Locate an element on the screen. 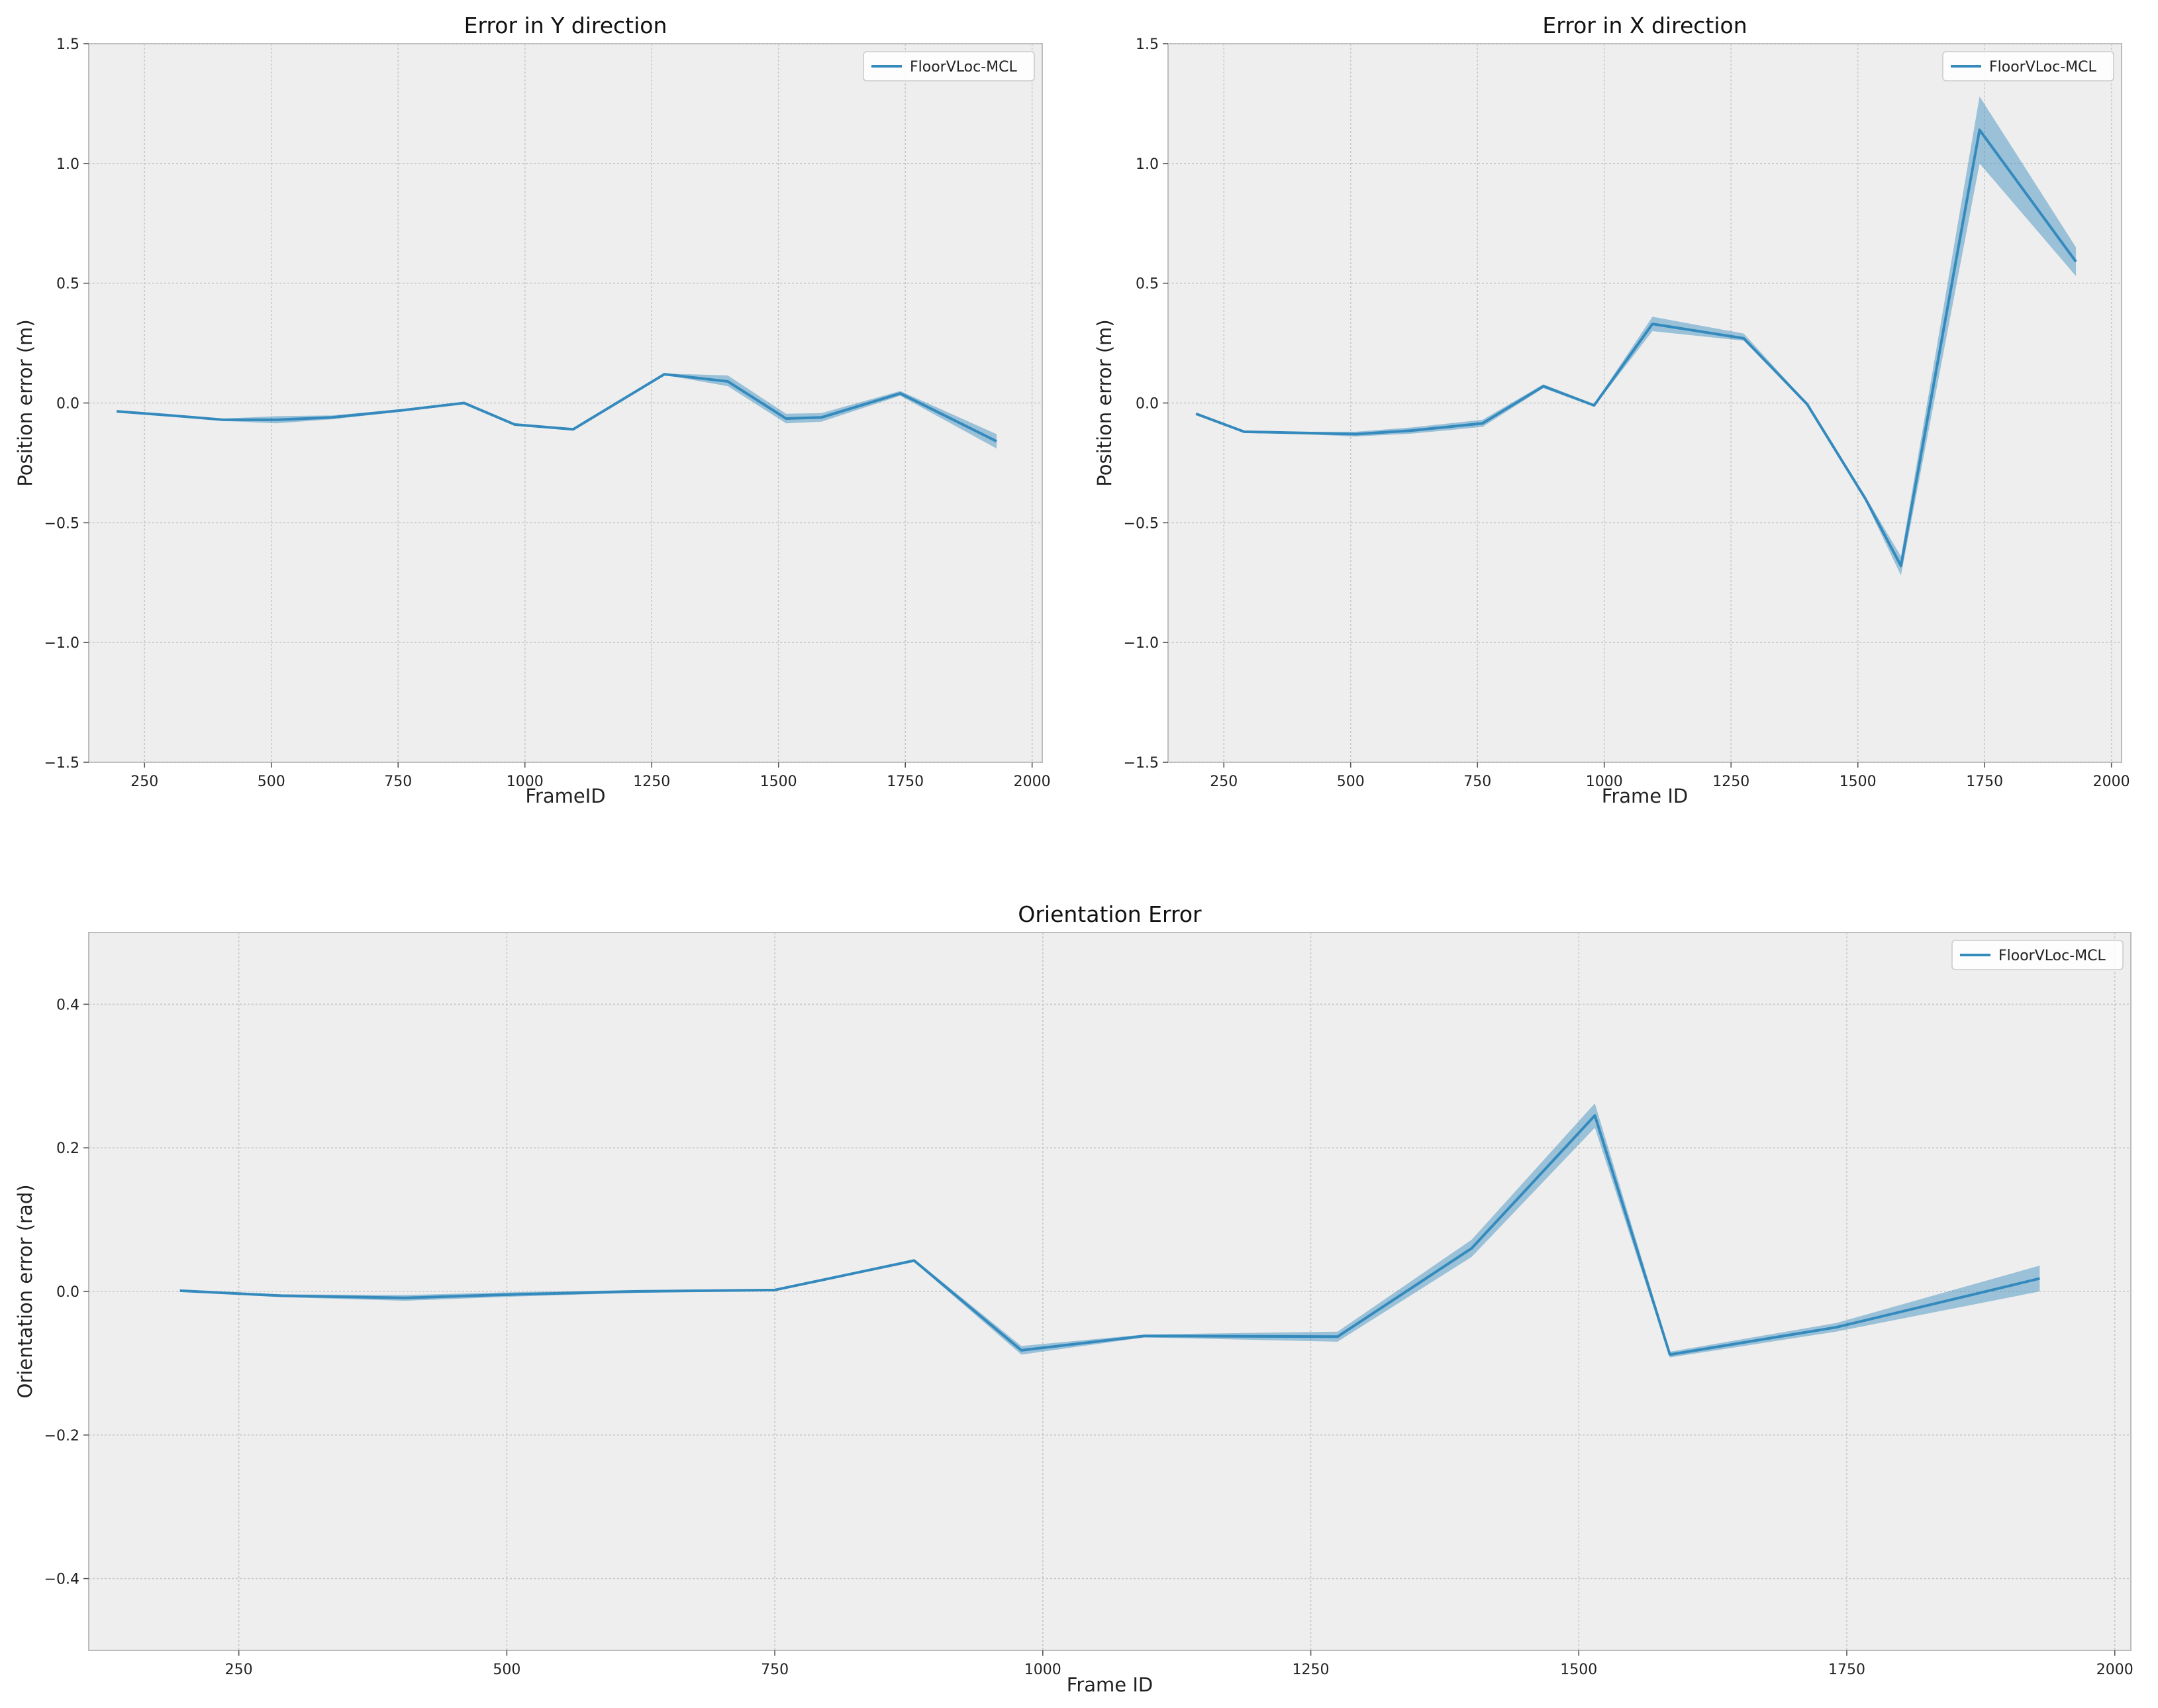 The height and width of the screenshot is (1708, 2158). confidence-band is located at coordinates (1637, 336).